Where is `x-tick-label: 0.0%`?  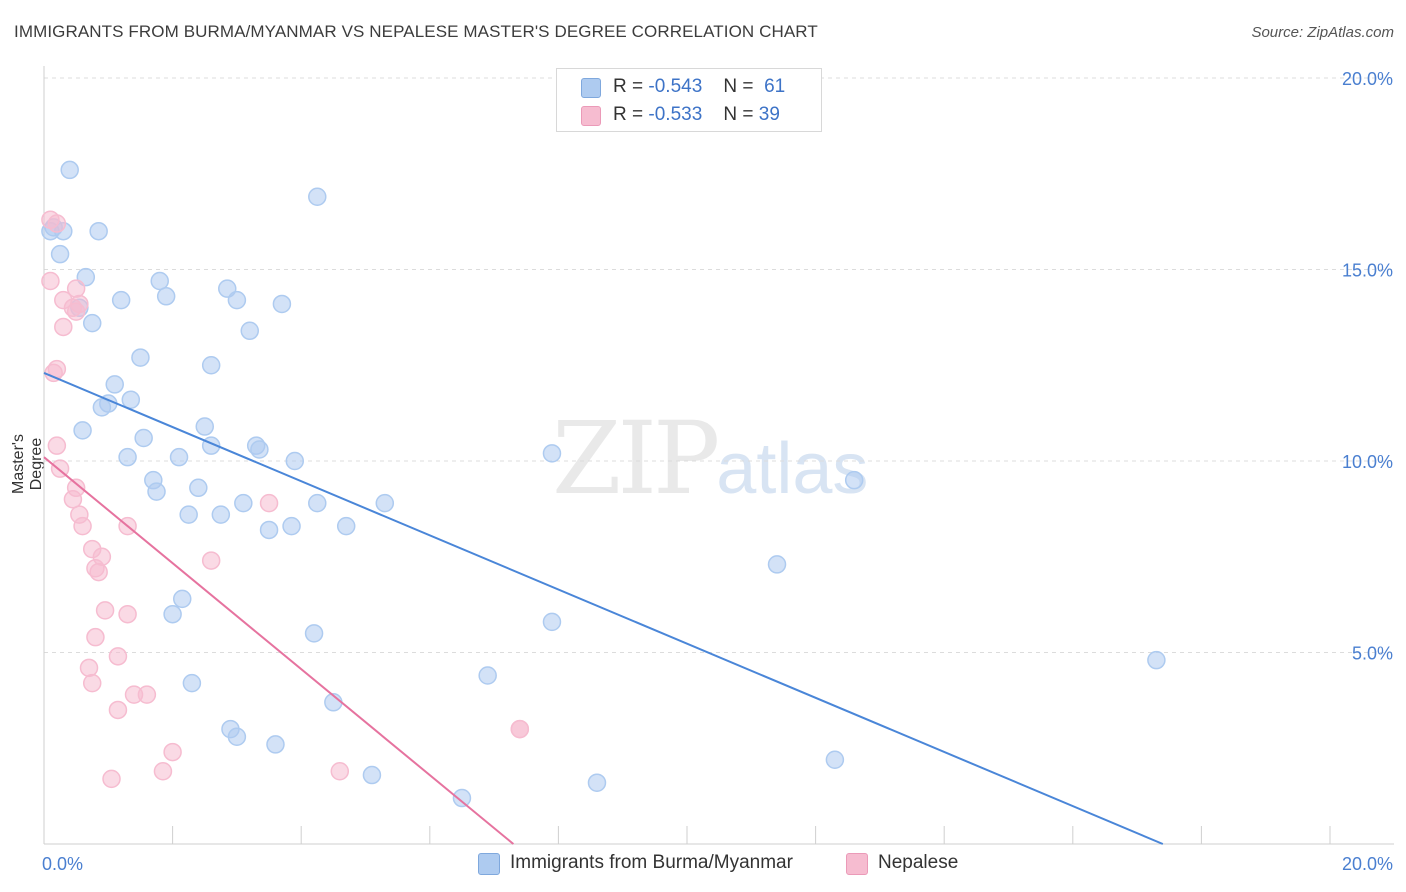 x-tick-label: 0.0% is located at coordinates (62, 864).